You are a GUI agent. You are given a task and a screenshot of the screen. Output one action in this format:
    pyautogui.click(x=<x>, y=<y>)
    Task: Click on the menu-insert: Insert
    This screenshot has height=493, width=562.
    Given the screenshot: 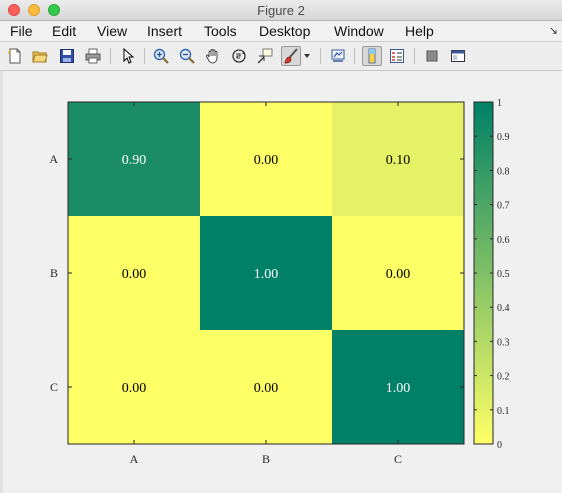 What is the action you would take?
    pyautogui.click(x=165, y=31)
    